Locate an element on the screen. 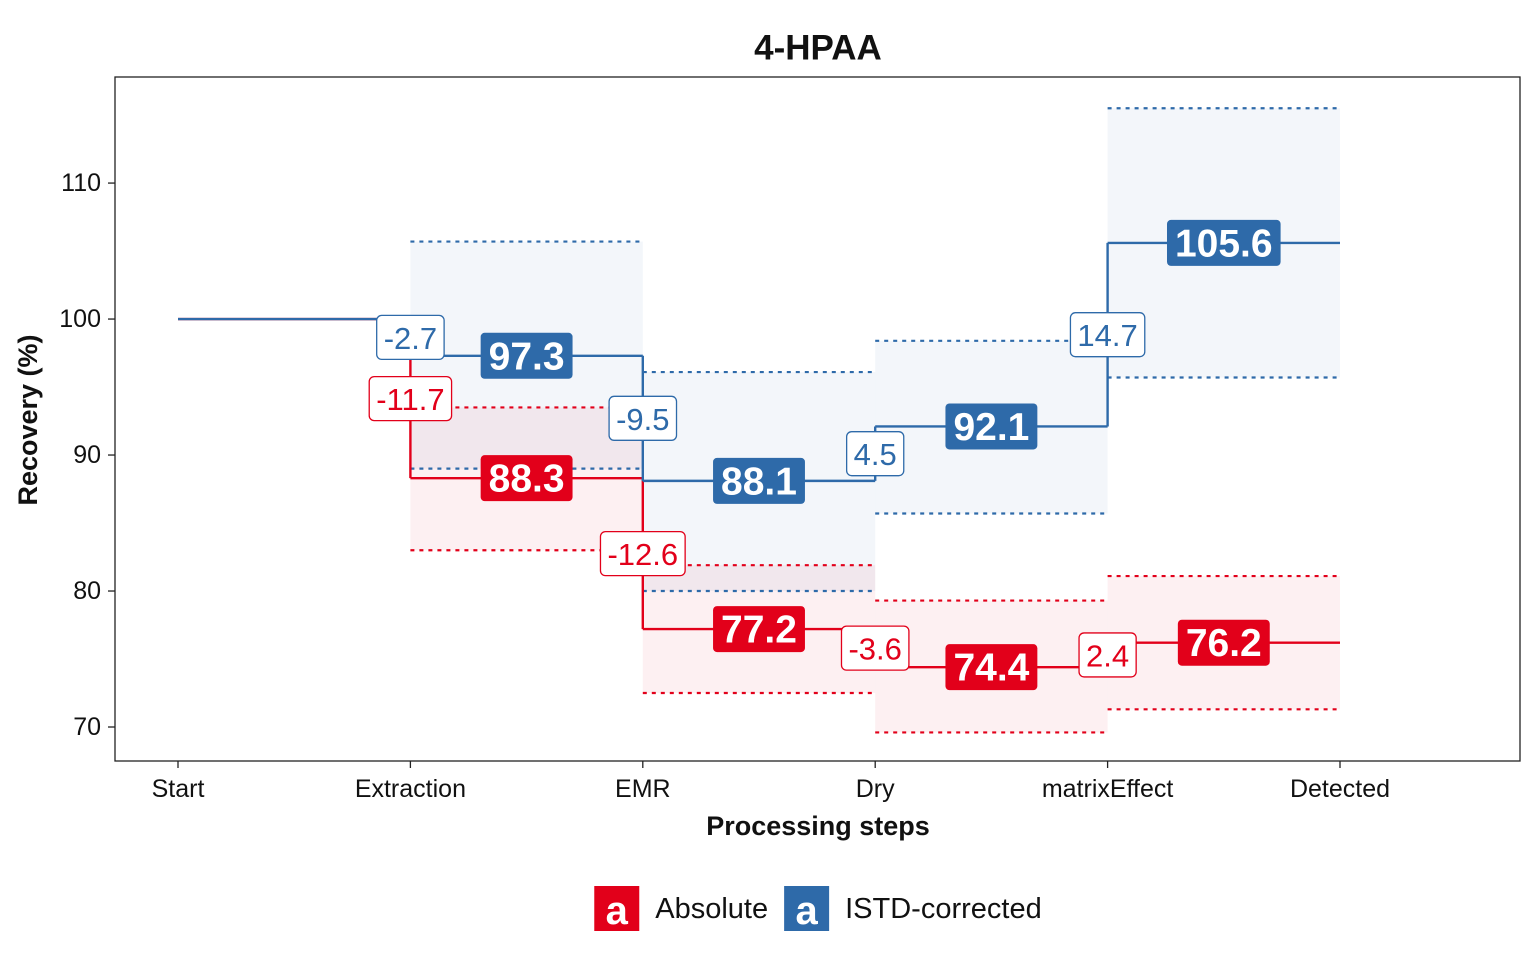 The height and width of the screenshot is (960, 1536). value-label-text: 97.3 is located at coordinates (527, 356).